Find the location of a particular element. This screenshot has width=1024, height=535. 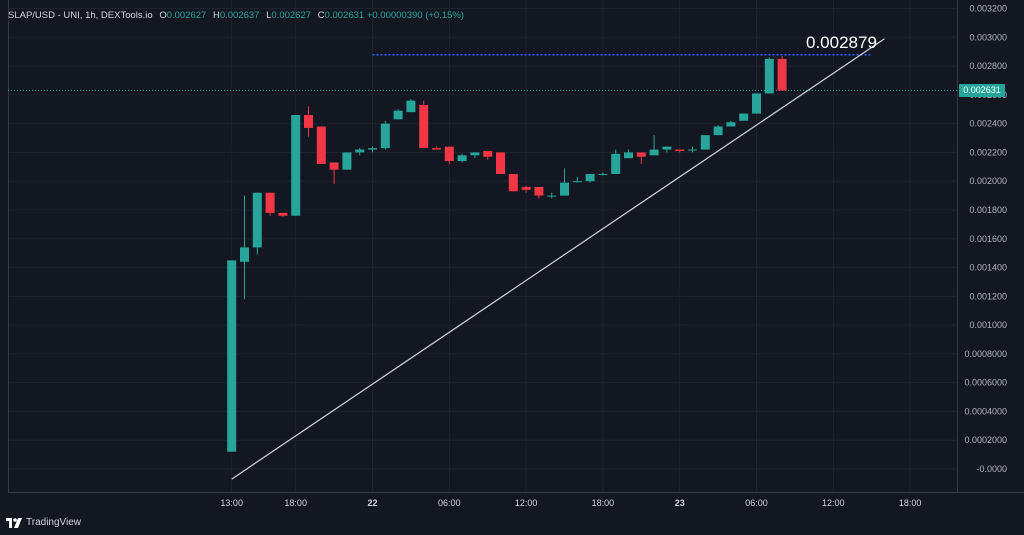

high-label: H is located at coordinates (216, 15).